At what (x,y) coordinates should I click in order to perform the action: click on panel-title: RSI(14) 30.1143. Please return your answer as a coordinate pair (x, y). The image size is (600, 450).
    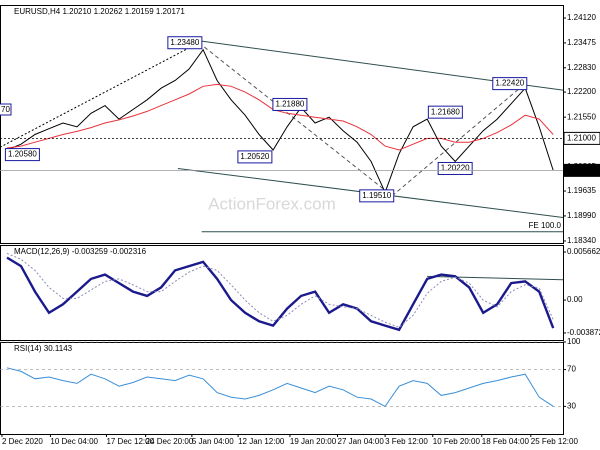
    Looking at the image, I should click on (43, 348).